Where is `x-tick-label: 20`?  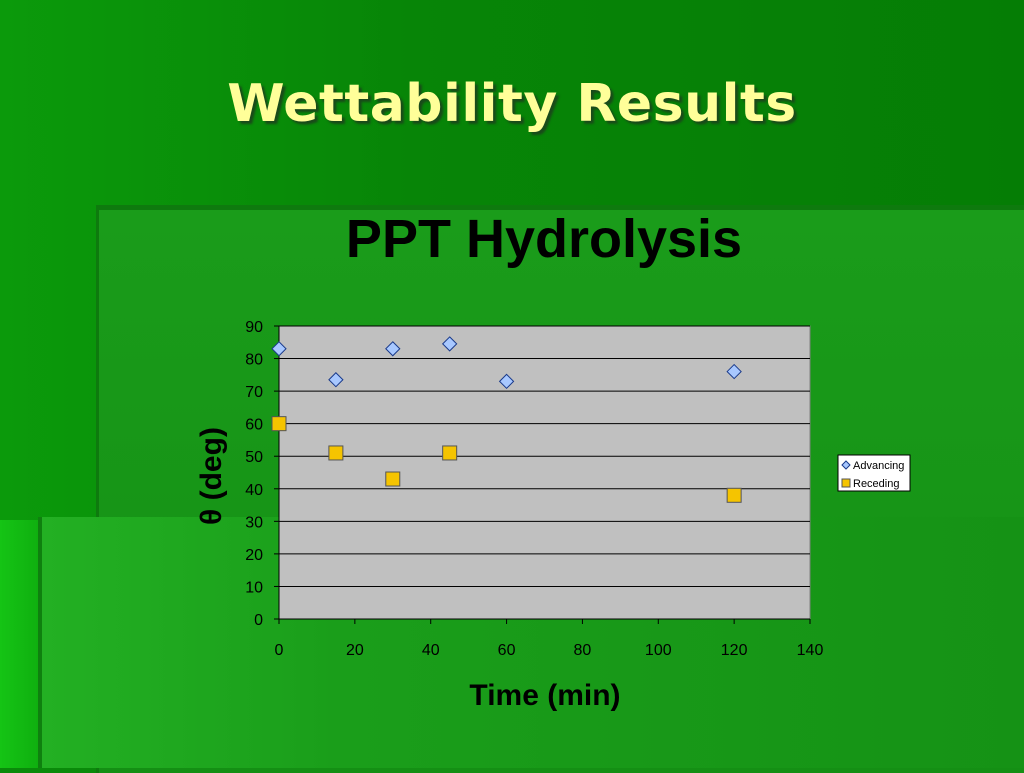 x-tick-label: 20 is located at coordinates (355, 650).